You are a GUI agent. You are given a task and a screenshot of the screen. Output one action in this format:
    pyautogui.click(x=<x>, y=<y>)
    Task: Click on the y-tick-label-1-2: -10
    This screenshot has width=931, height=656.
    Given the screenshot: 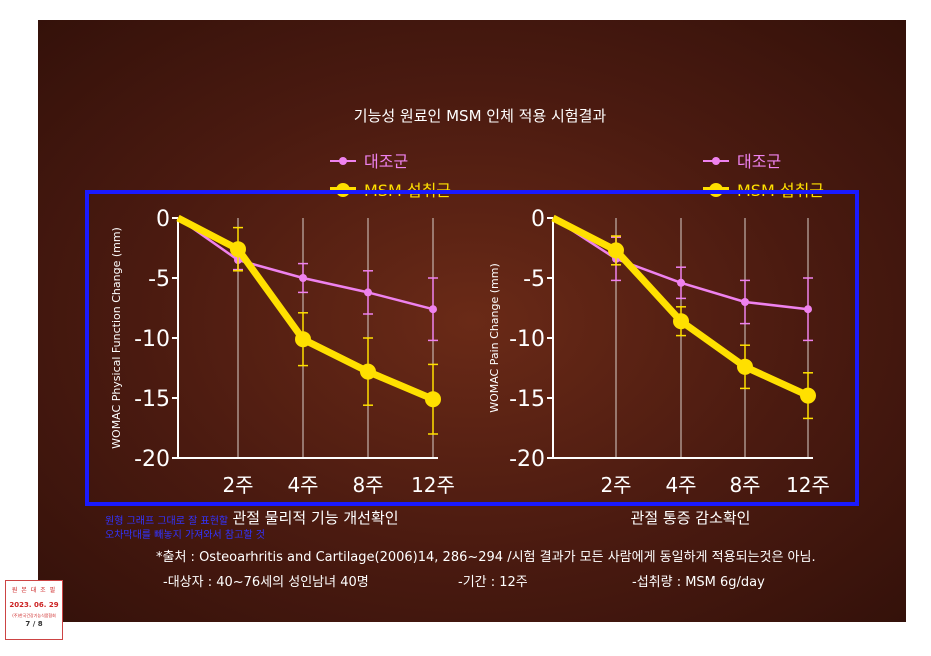 What is the action you would take?
    pyautogui.click(x=527, y=339)
    